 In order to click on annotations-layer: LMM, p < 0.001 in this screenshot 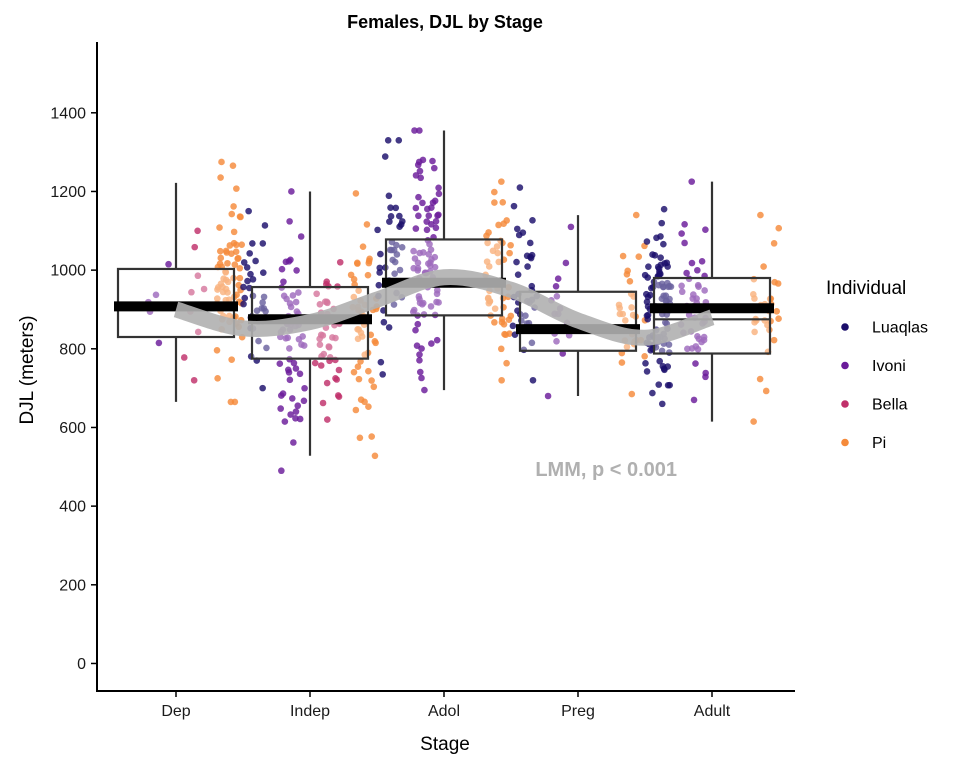, I will do `click(606, 470)`.